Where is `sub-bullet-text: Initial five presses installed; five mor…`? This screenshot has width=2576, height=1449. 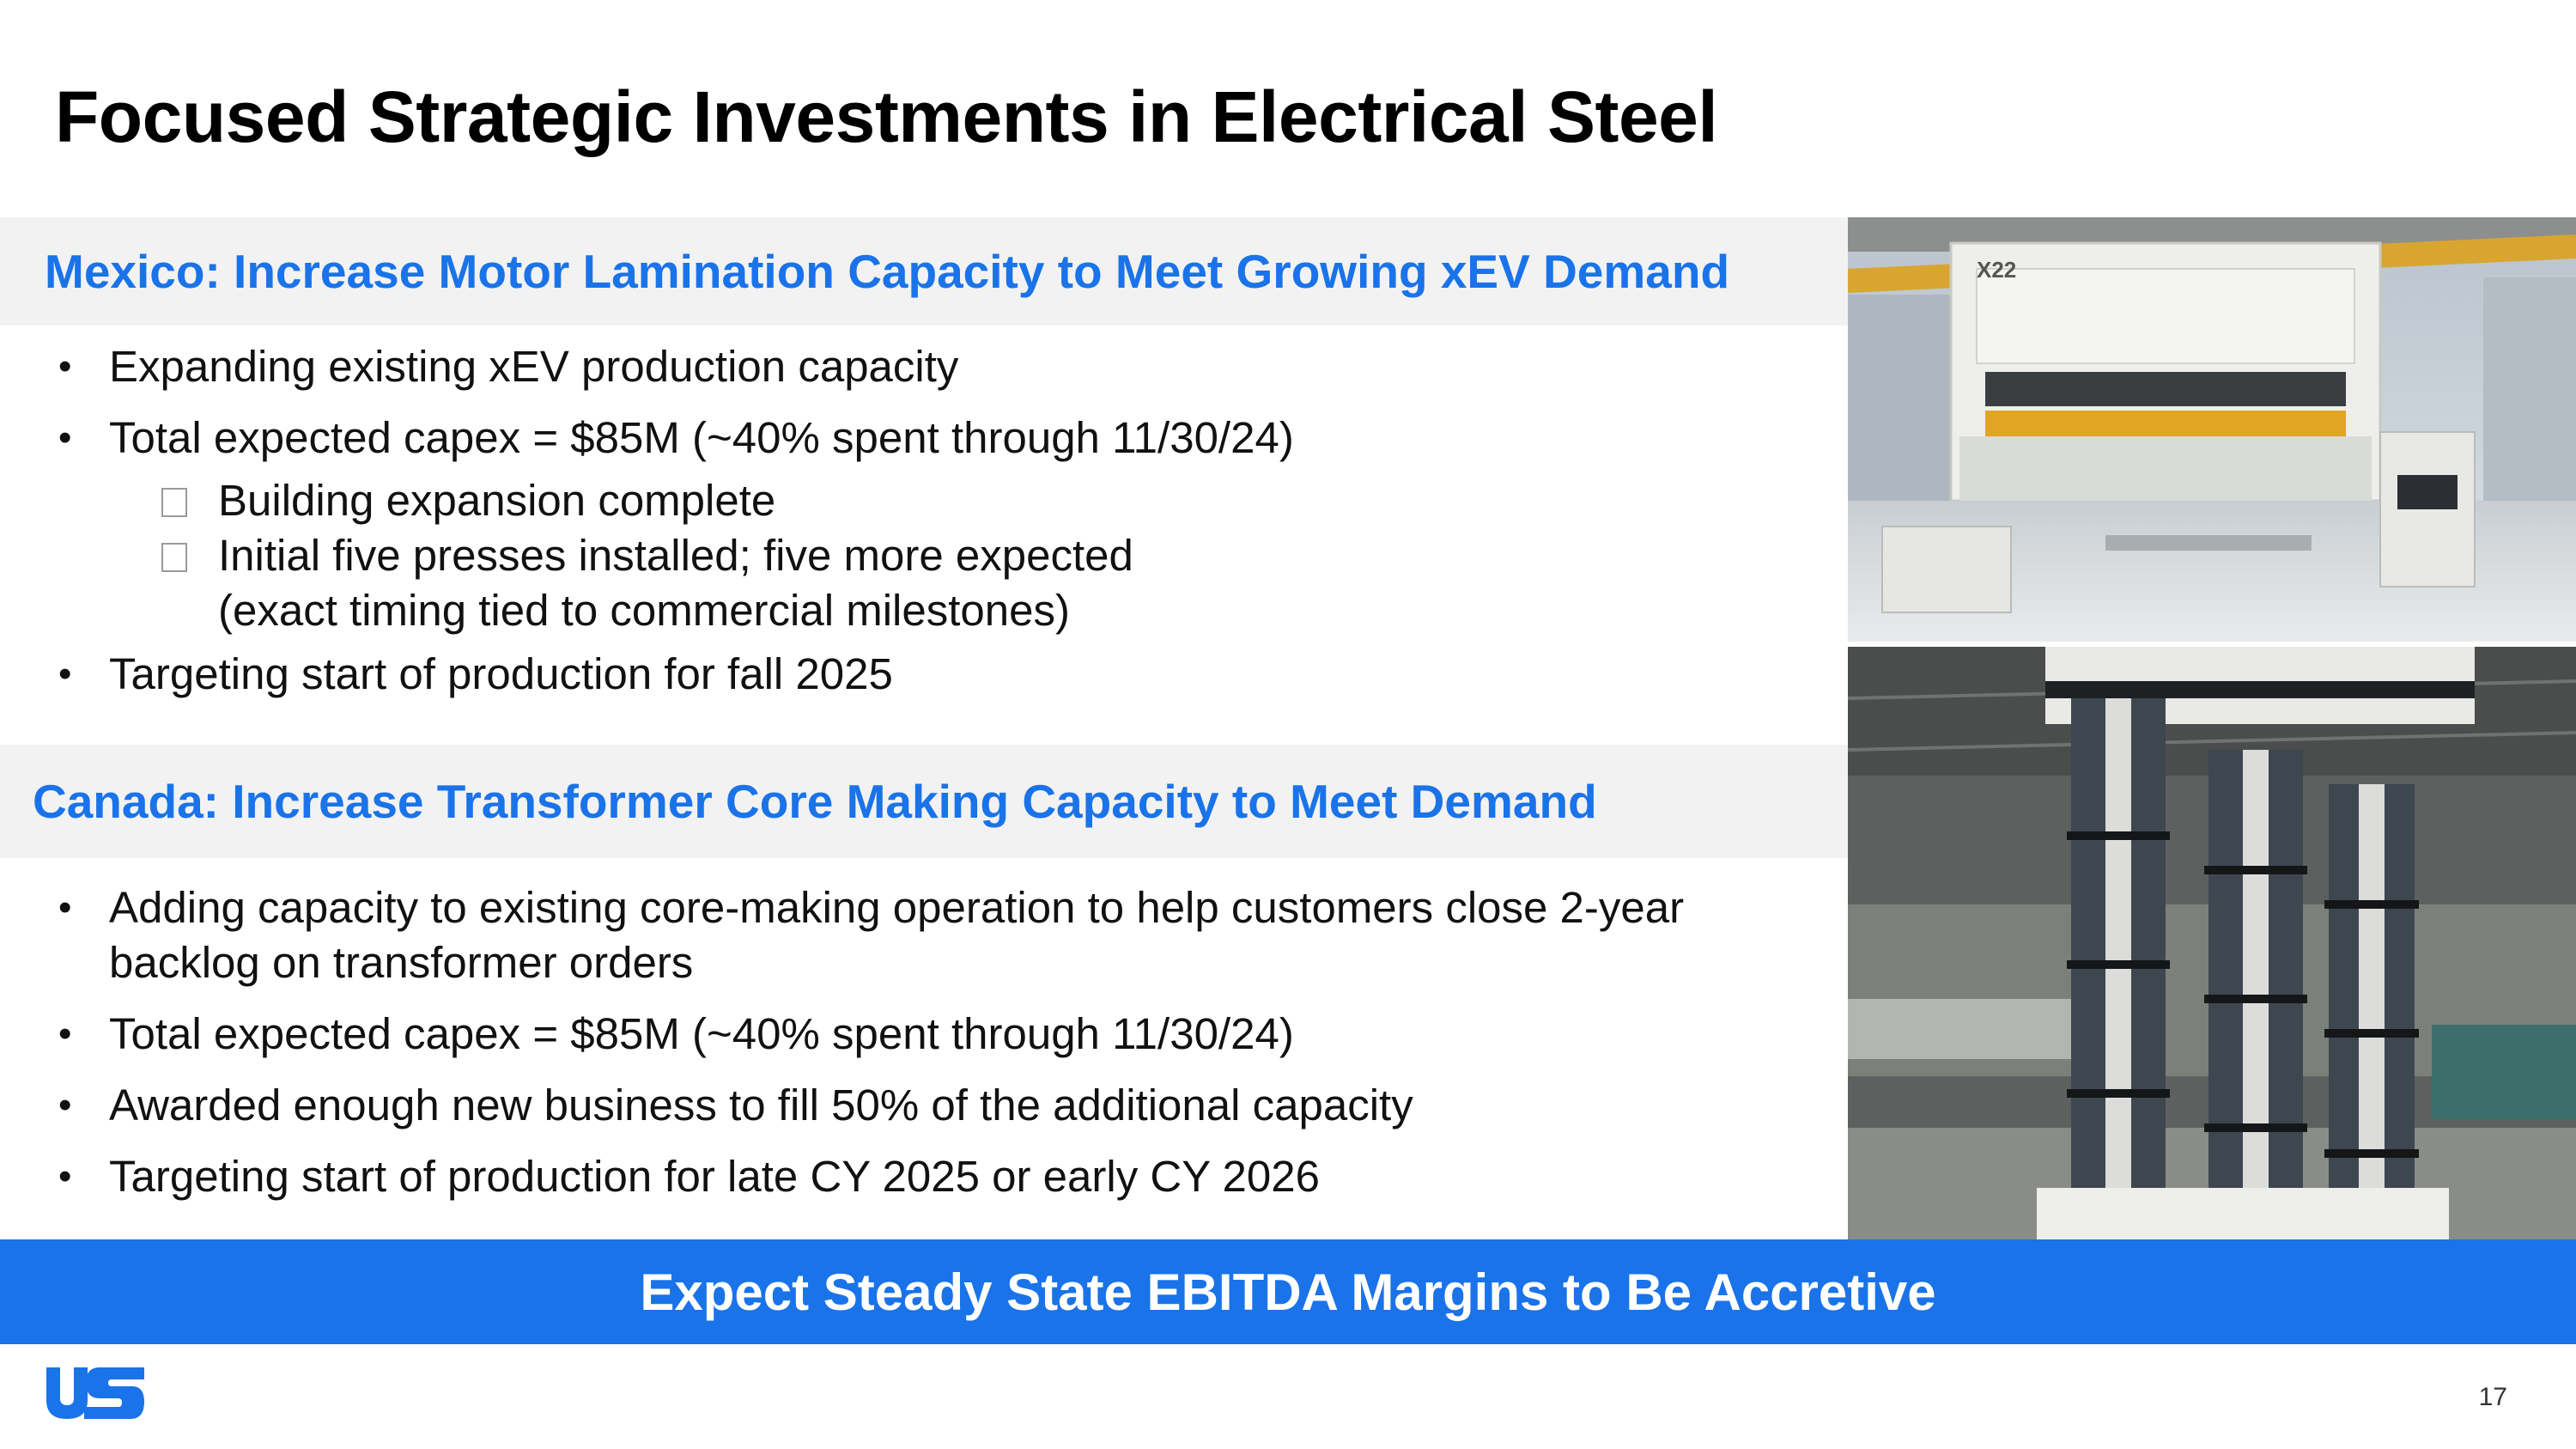 sub-bullet-text: Initial five presses installed; five mor… is located at coordinates (675, 583).